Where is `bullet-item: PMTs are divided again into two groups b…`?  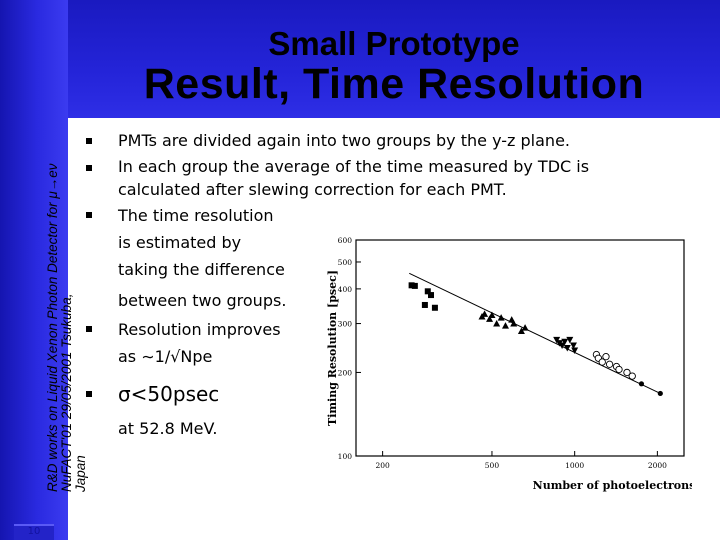 bullet-item: PMTs are divided again into two groups b… is located at coordinates (379, 141).